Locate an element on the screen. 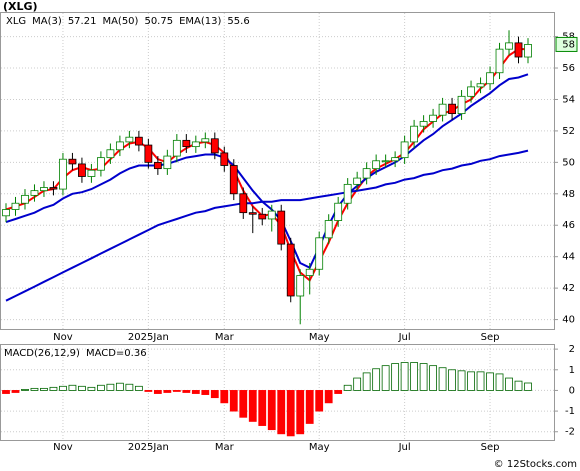  y-tick-label: 52 is located at coordinates (568, 131).